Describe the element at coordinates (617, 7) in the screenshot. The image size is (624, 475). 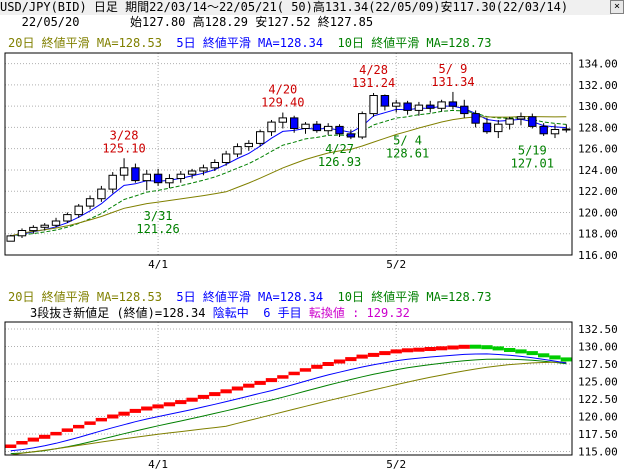
I see `close-icon: ×` at that location.